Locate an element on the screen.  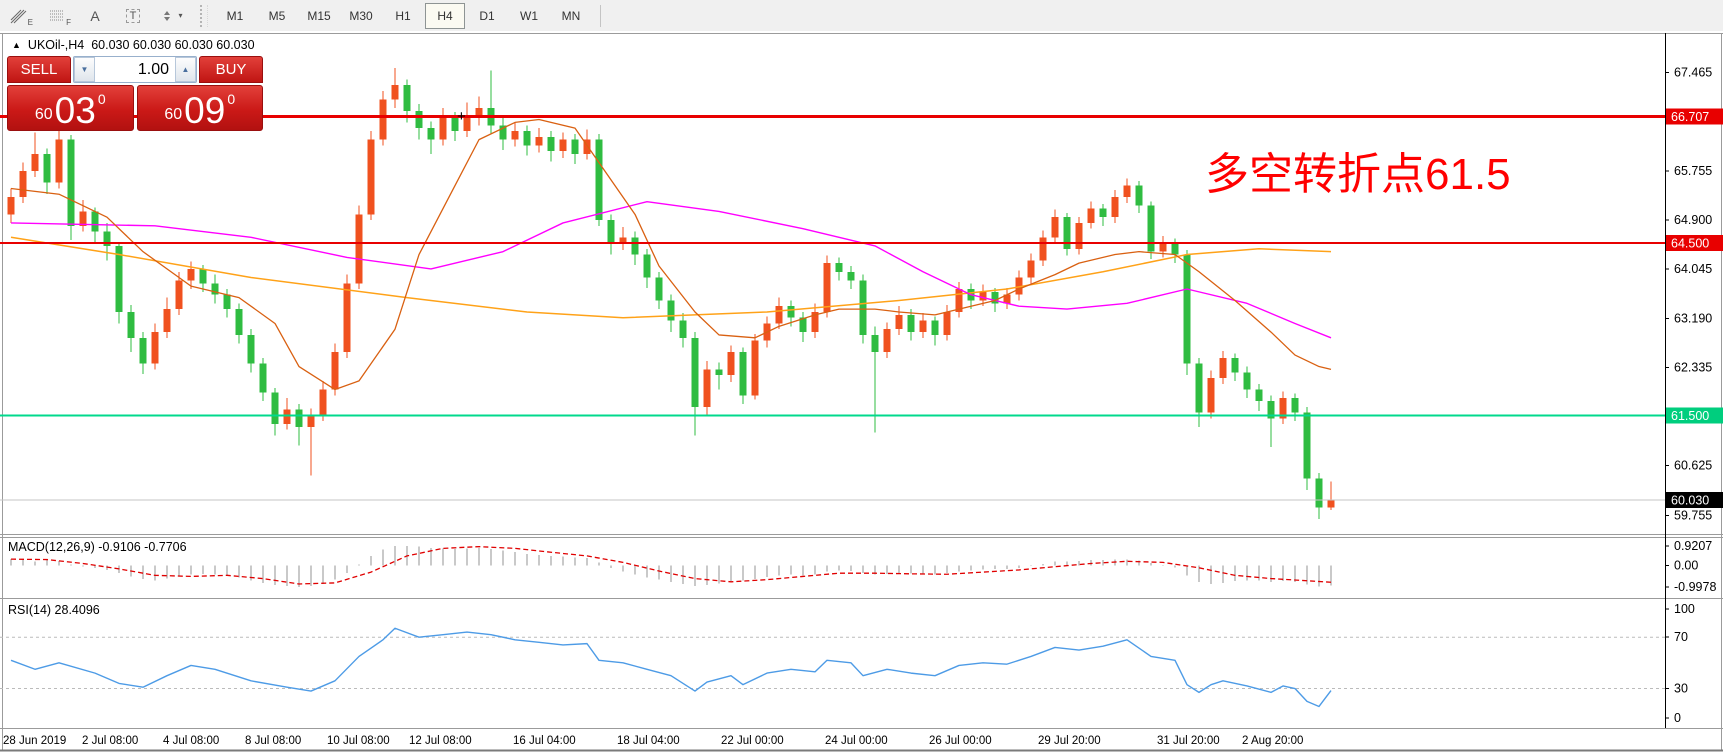
date-tick-label: 12 Jul 08:00 is located at coordinates (440, 741).